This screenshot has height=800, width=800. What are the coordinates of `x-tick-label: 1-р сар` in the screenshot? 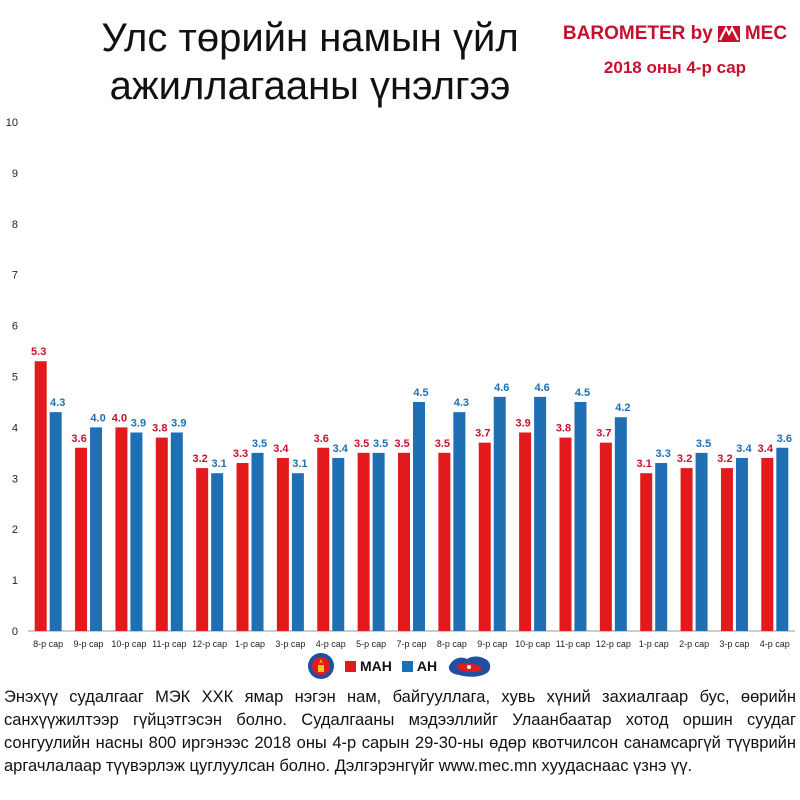 It's located at (250, 644).